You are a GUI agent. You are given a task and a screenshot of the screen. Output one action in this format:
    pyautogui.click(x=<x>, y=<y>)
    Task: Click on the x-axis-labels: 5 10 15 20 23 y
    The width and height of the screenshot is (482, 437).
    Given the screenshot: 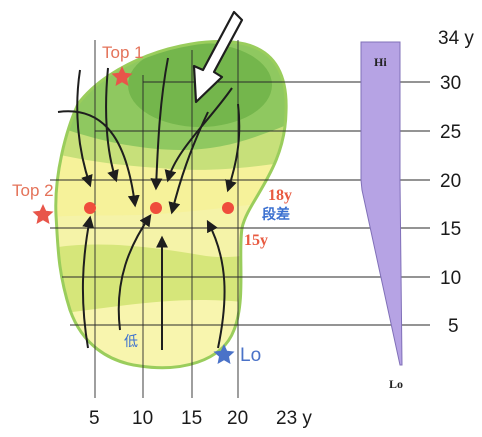 What is the action you would take?
    pyautogui.click(x=200, y=418)
    